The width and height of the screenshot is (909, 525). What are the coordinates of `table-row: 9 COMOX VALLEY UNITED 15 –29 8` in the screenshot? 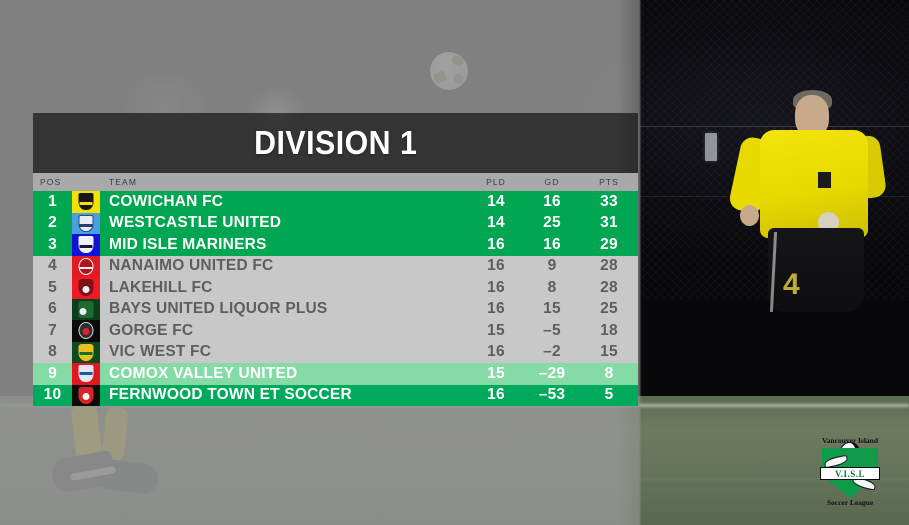 It's located at (335, 374).